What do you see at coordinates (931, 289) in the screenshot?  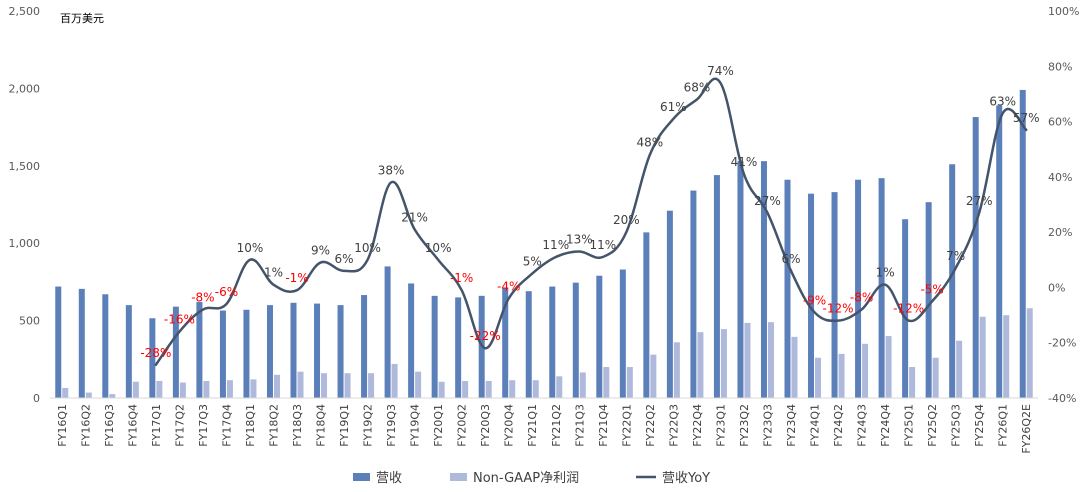 I see `yoy-data-label: -5%` at bounding box center [931, 289].